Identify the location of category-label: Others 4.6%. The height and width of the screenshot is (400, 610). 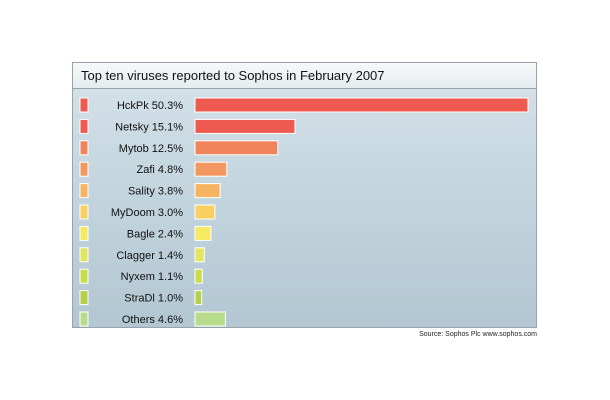
(152, 320).